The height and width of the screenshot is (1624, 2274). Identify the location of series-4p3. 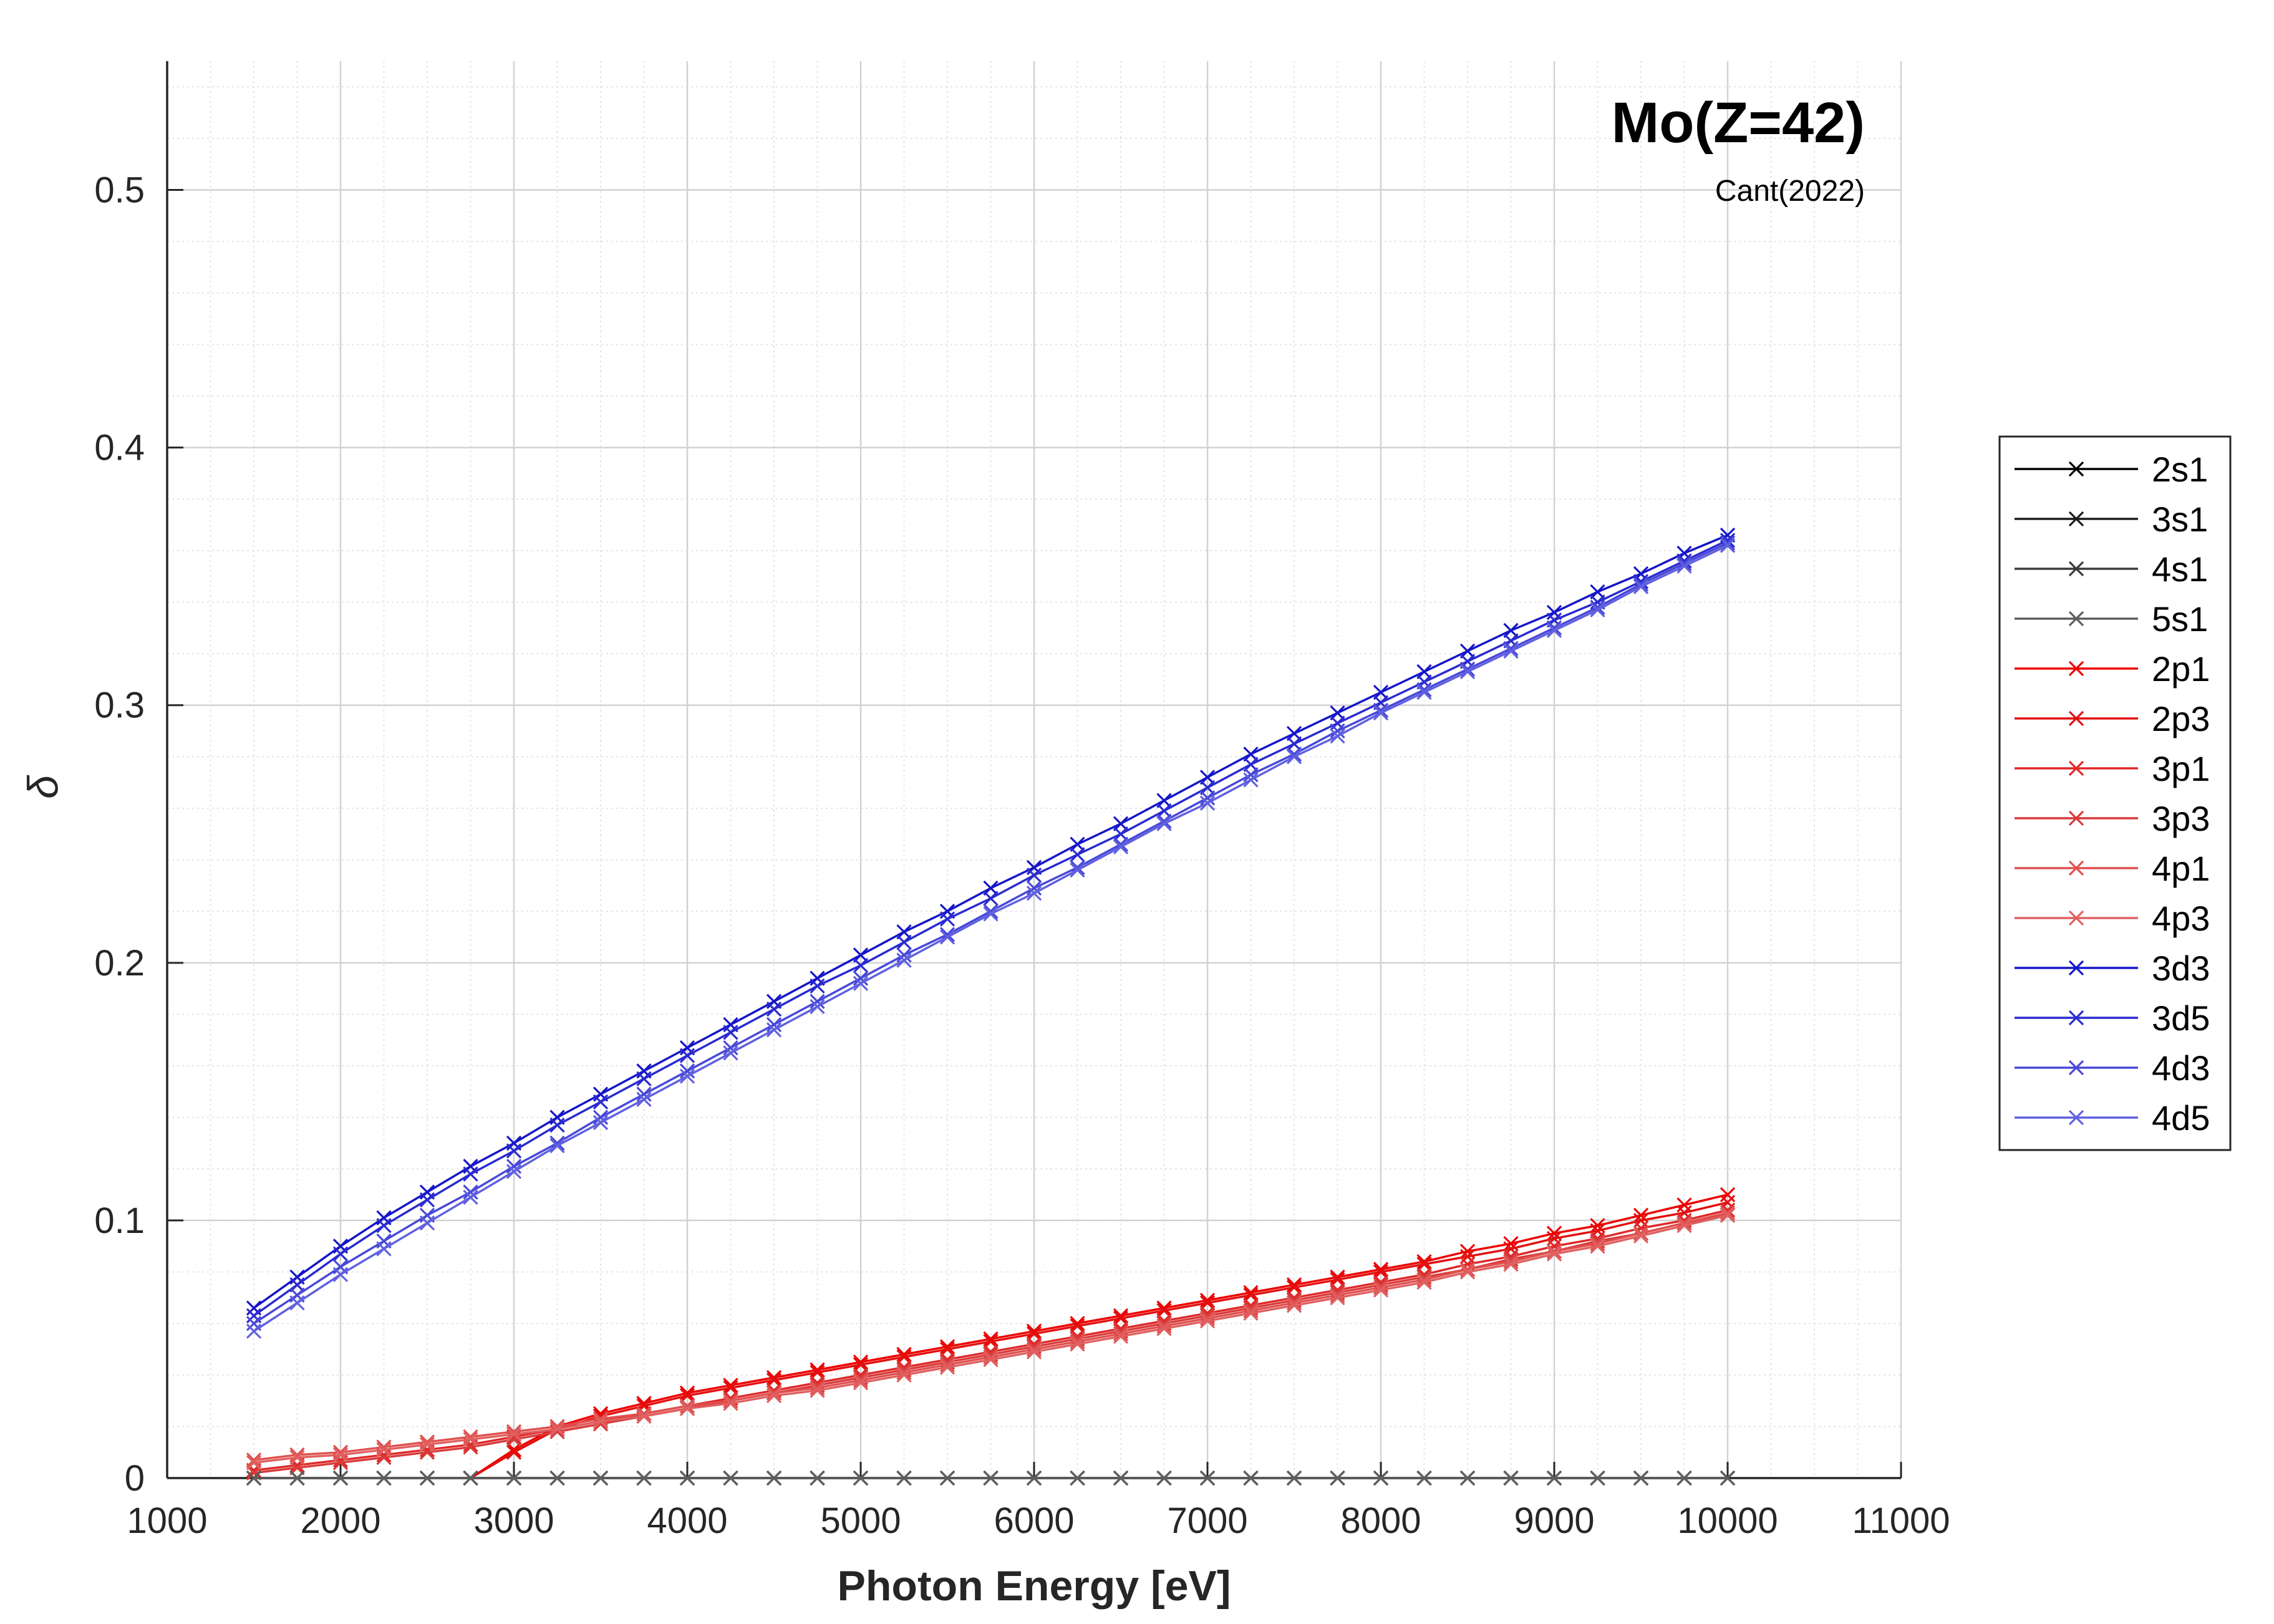
(991, 1339).